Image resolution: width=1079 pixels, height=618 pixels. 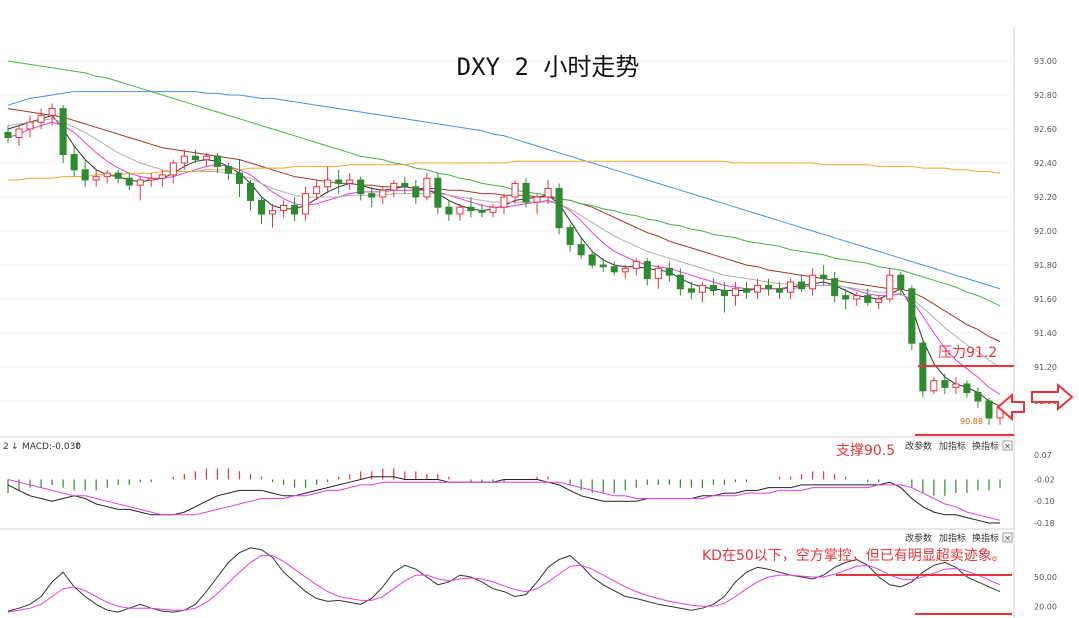 I want to click on macd-header-prefix: 2, so click(x=6, y=447).